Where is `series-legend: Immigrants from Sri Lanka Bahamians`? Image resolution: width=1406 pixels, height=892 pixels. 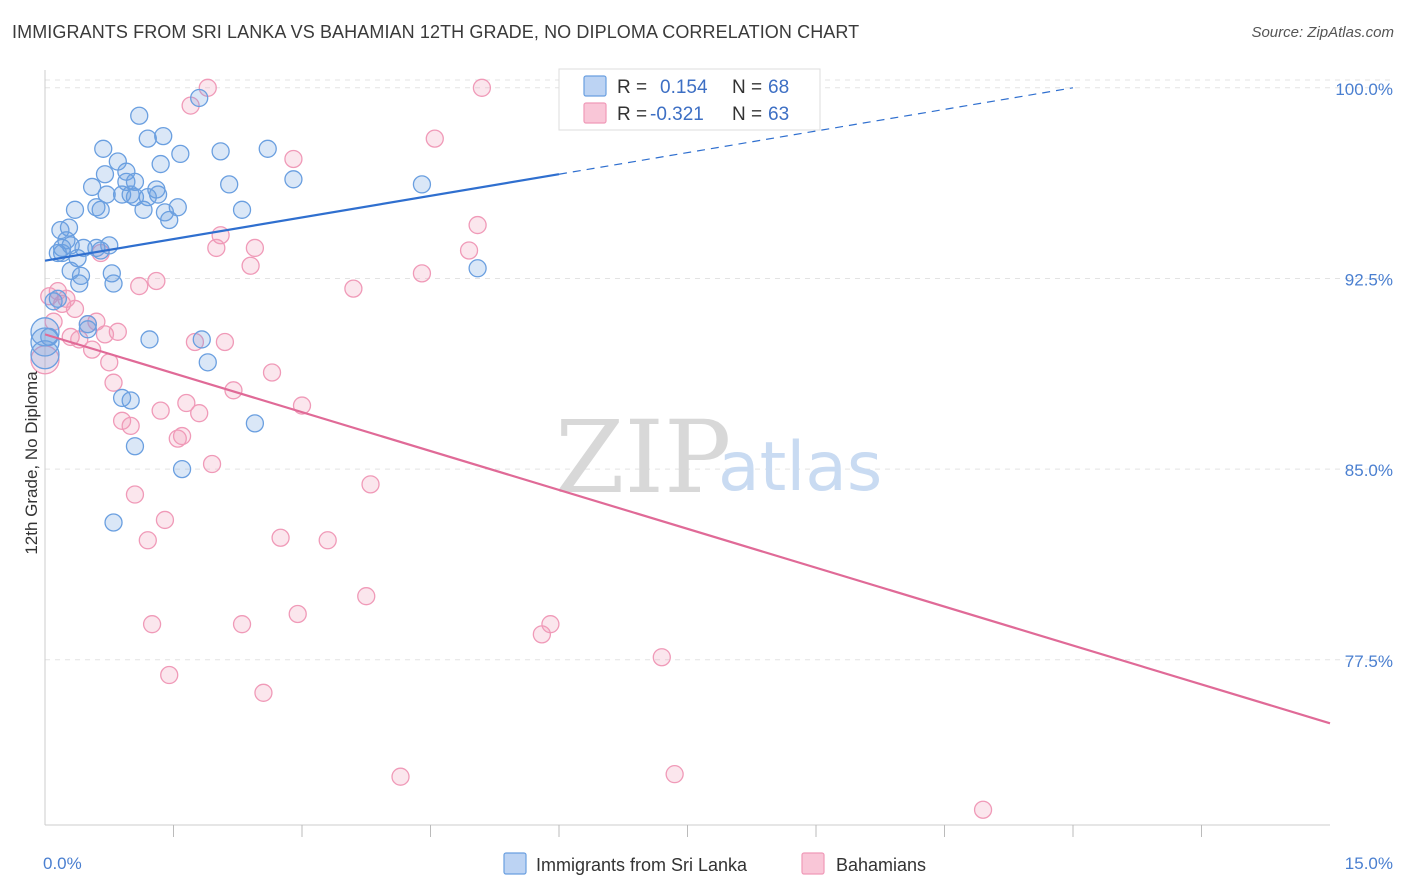
series-legend: Immigrants from Sri Lanka Bahamians is located at coordinates (714, 863).